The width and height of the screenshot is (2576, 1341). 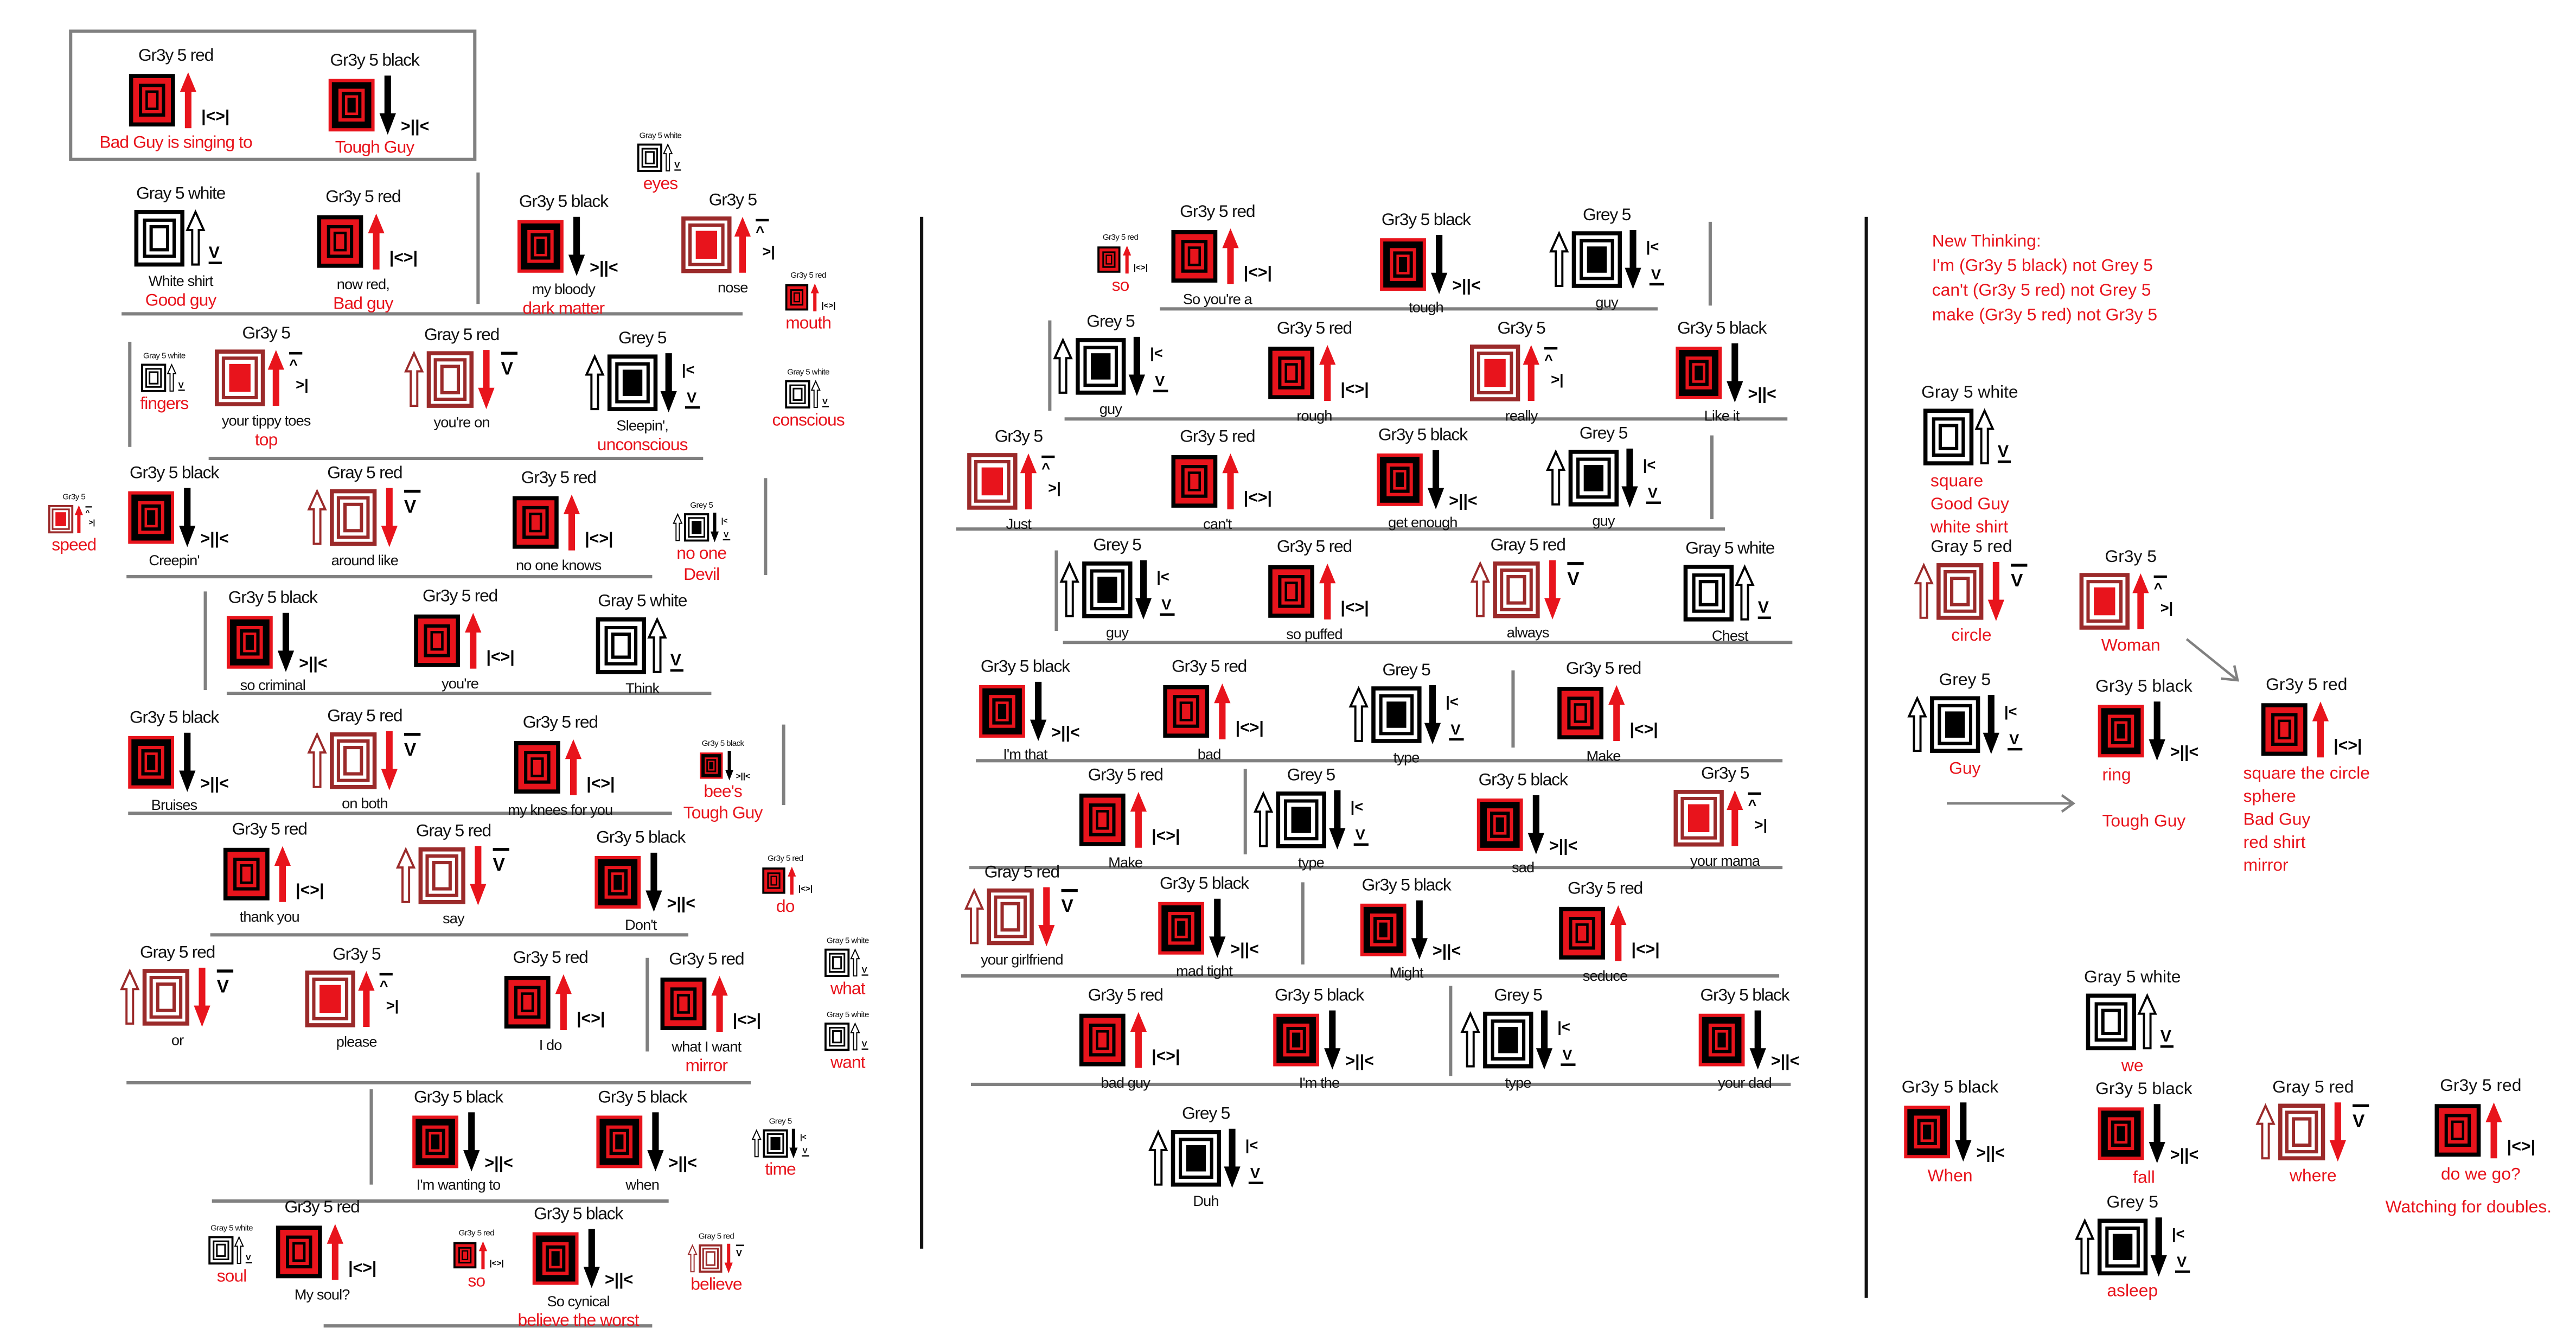 I want to click on glyph-label: Gr3y 5 black, so click(x=1523, y=780).